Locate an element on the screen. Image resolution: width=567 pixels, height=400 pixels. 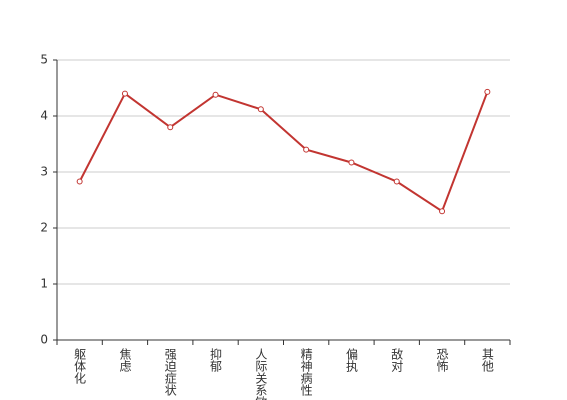
x-tick-label: 敌对 is located at coordinates (397, 359).